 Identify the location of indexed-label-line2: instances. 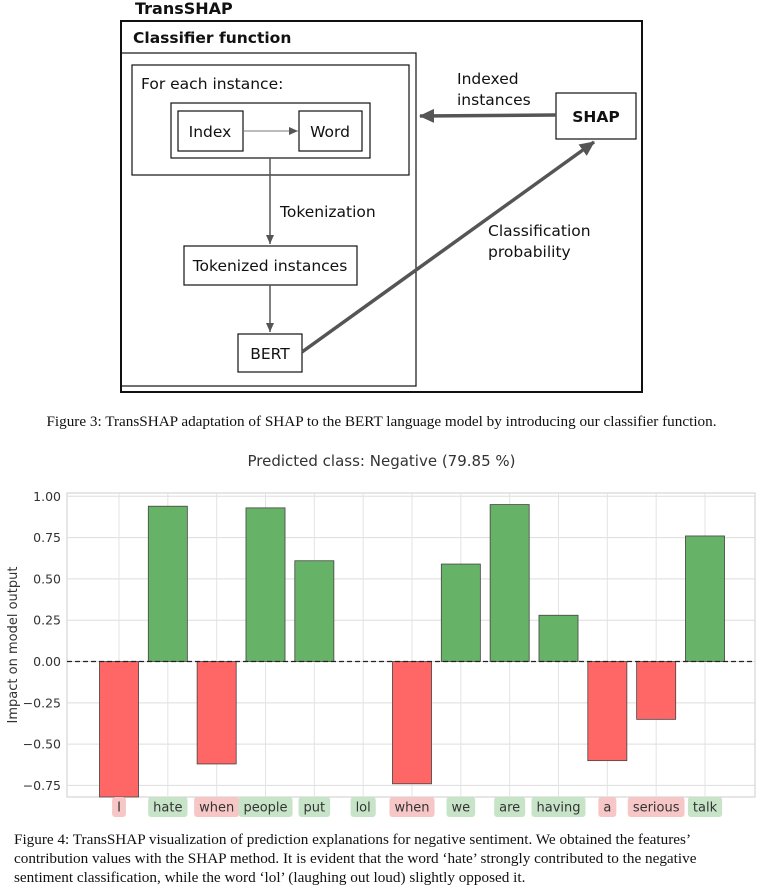
(494, 100).